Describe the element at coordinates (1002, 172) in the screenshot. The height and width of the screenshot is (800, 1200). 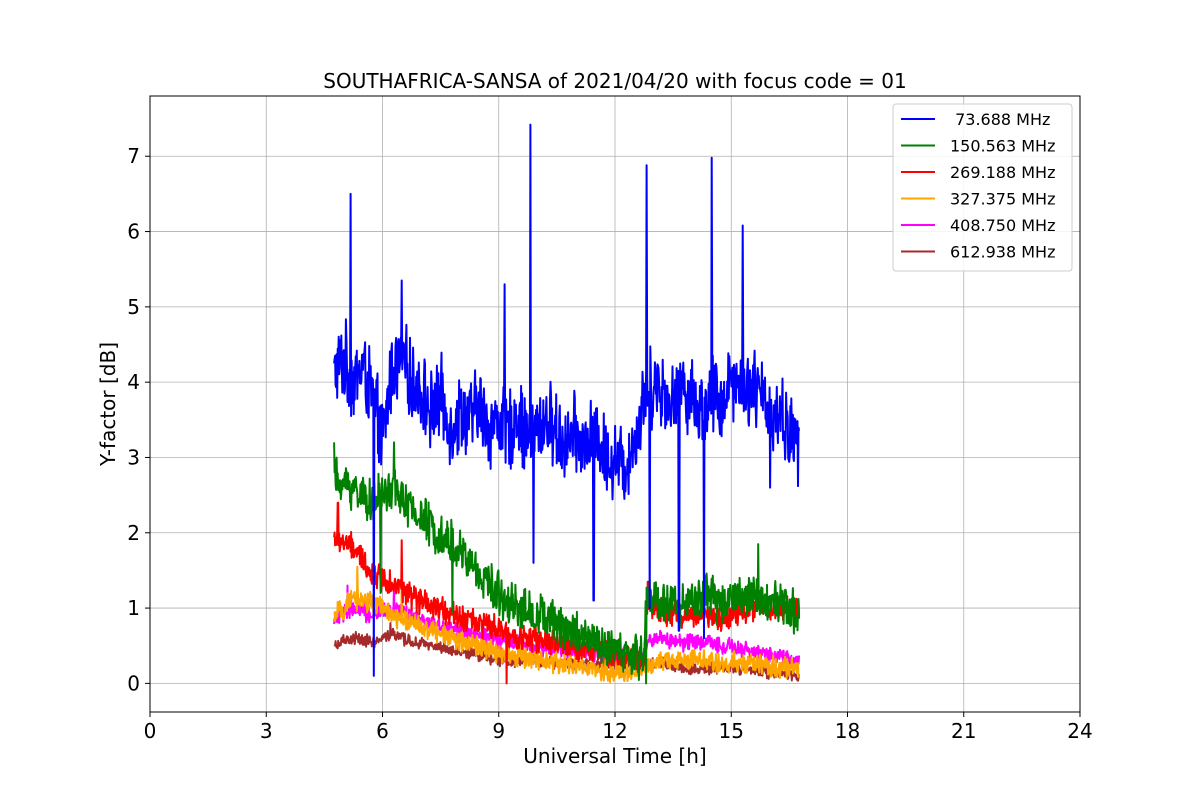
I see `legend-label: 269.188 MHz` at that location.